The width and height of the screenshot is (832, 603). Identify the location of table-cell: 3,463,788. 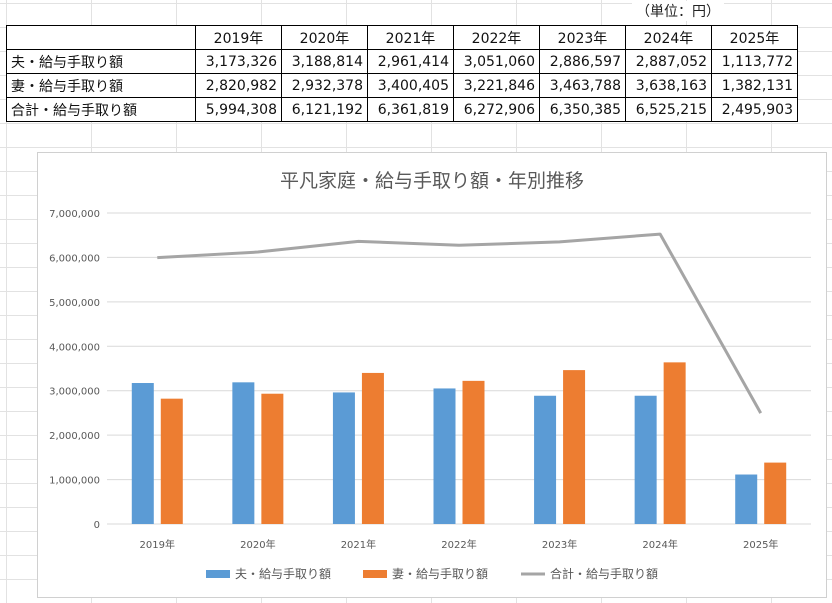
(582, 85).